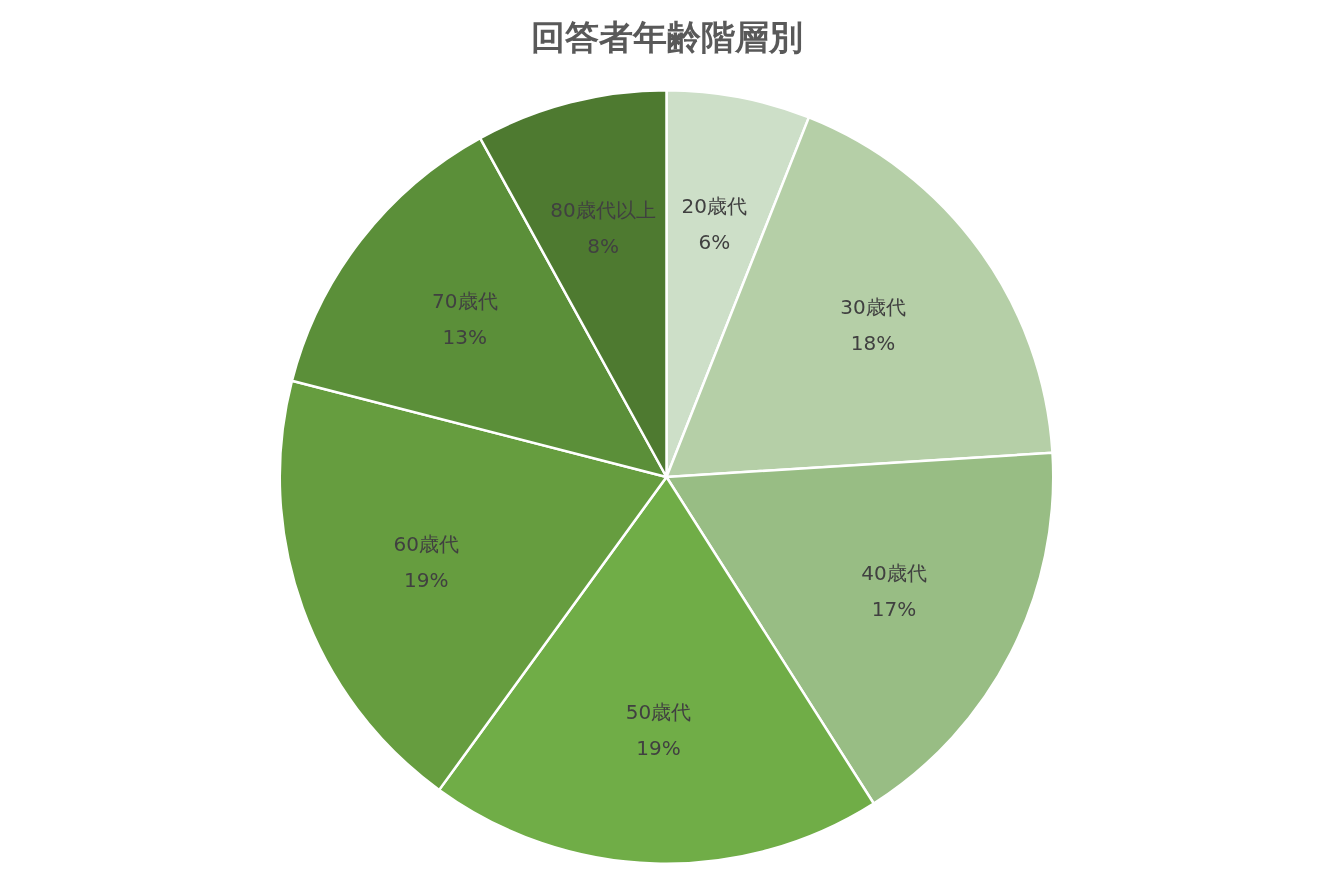 The image size is (1333, 888). I want to click on data-label: 6%, so click(714, 242).